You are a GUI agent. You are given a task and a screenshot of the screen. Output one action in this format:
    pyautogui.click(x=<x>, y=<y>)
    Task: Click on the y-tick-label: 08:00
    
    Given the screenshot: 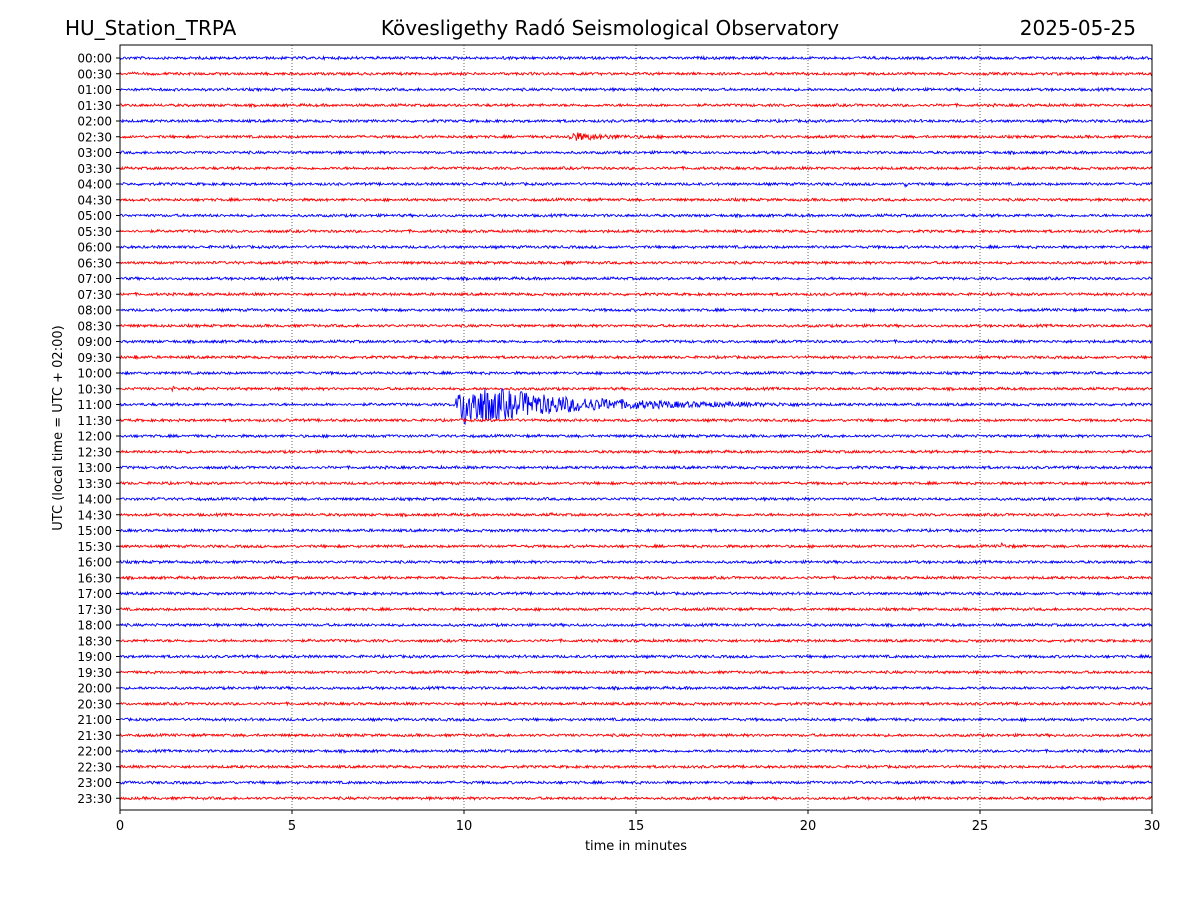 What is the action you would take?
    pyautogui.click(x=94, y=311)
    